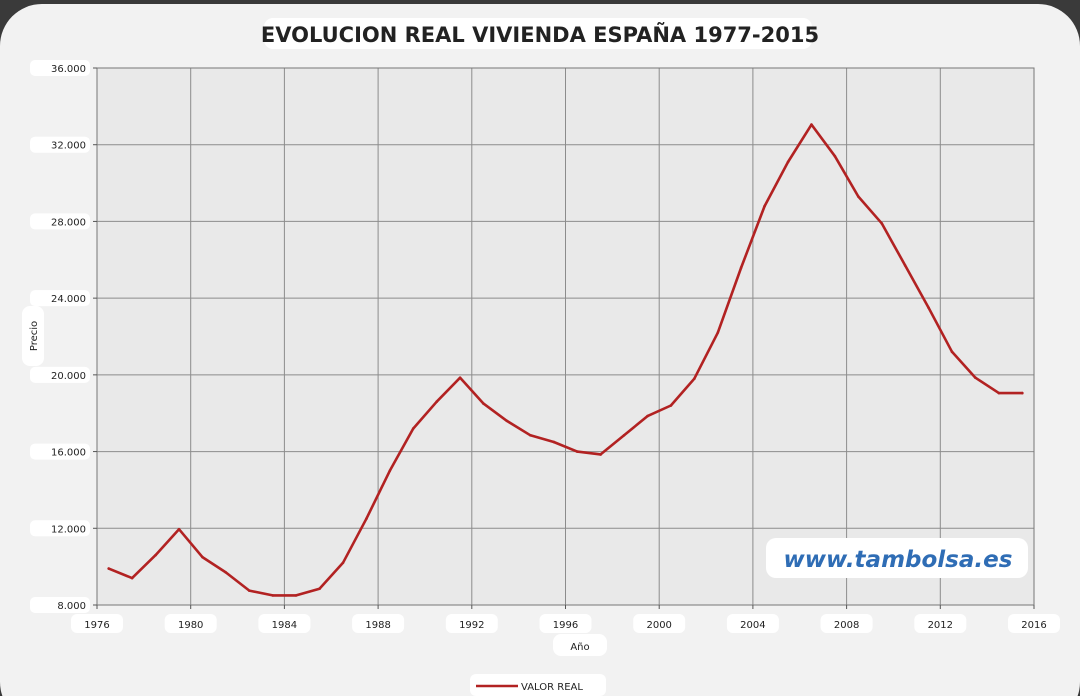  I want to click on x-axis-label: Año, so click(579, 647).